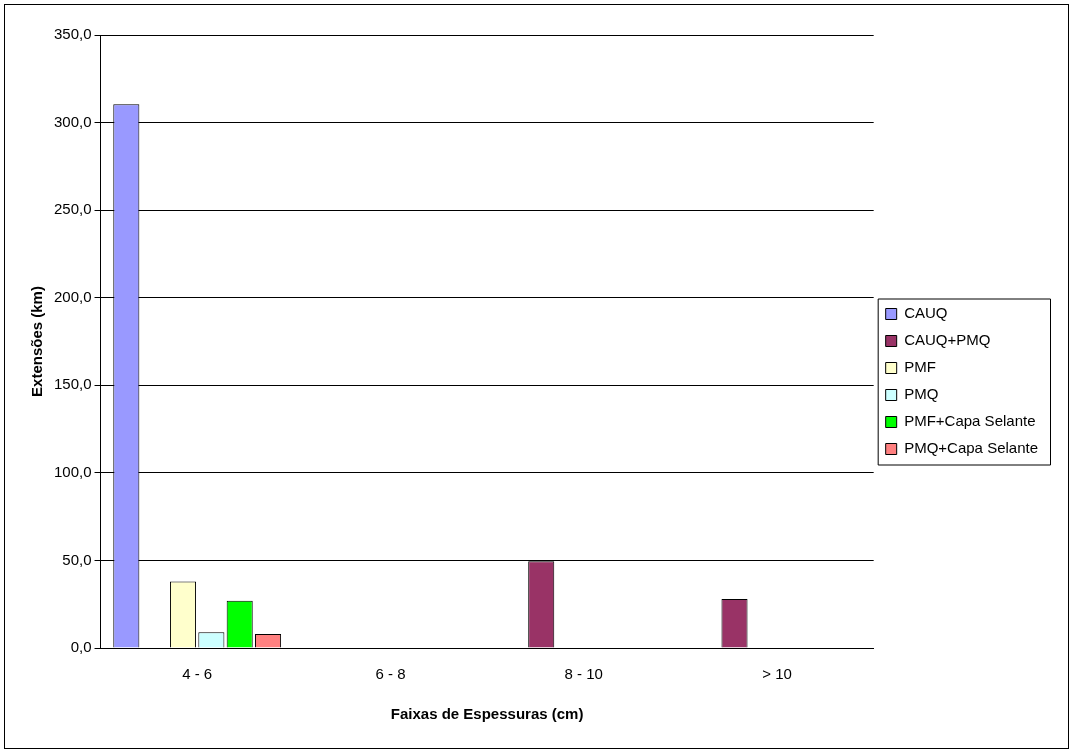 The height and width of the screenshot is (753, 1073). I want to click on x-tick-label: 8 - 10, so click(583, 674).